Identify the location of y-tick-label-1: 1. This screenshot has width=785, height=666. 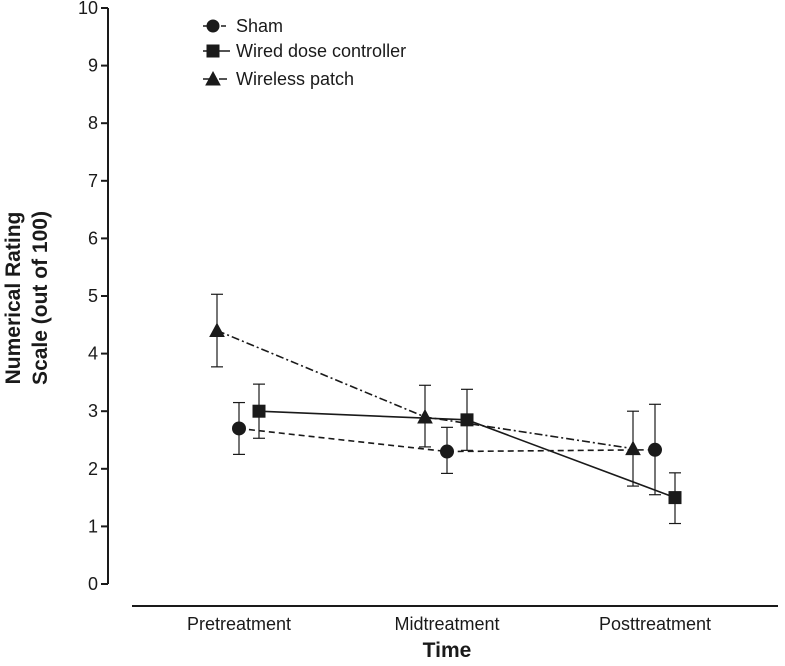
(93, 526).